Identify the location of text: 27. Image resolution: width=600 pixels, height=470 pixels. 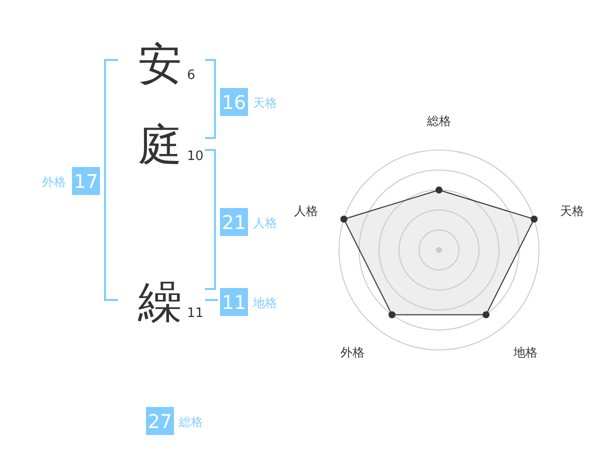
(160, 422).